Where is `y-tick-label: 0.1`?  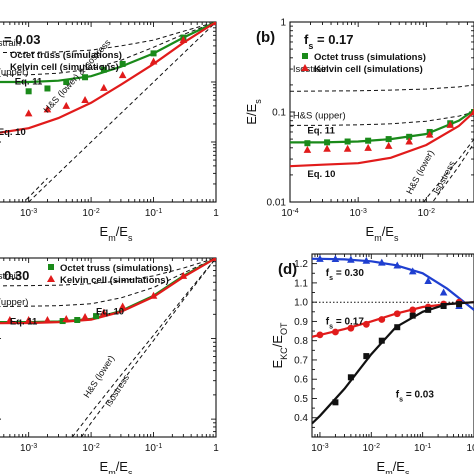
y-tick-label: 0.1 is located at coordinates (279, 113).